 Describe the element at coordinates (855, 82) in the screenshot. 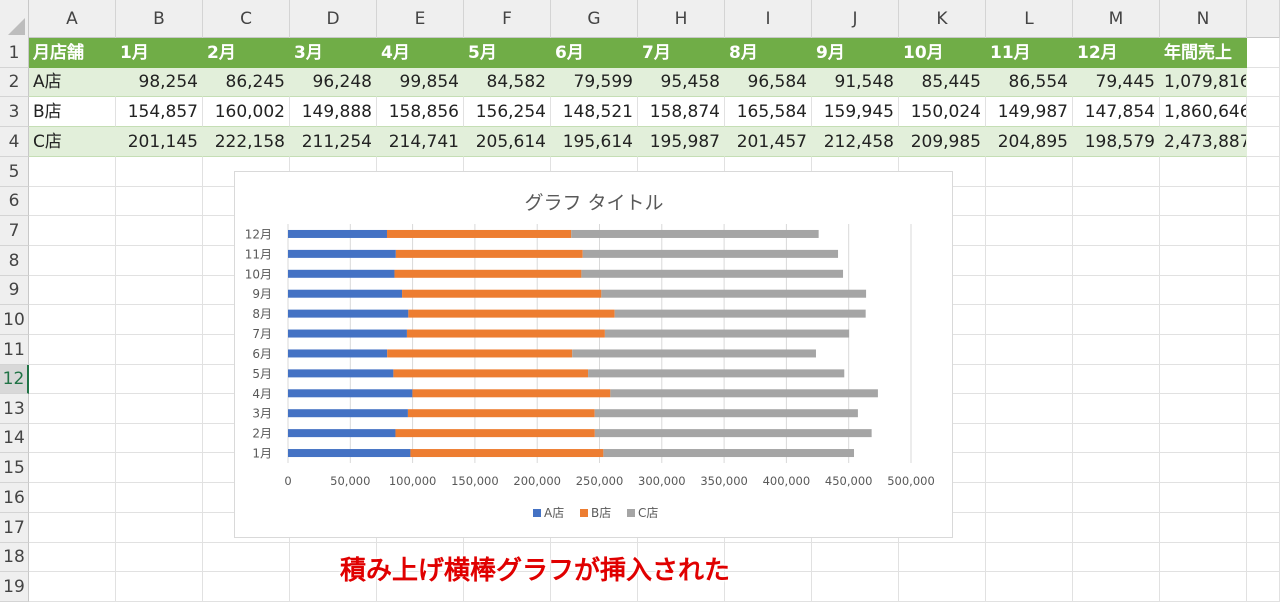

I see `sales-cell: 91,548` at that location.